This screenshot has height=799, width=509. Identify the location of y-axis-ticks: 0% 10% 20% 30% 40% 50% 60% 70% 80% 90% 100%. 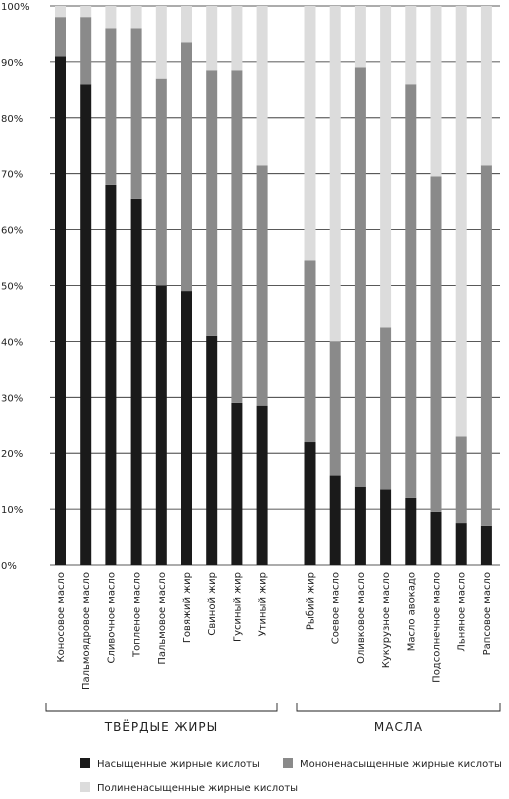
(15, 287).